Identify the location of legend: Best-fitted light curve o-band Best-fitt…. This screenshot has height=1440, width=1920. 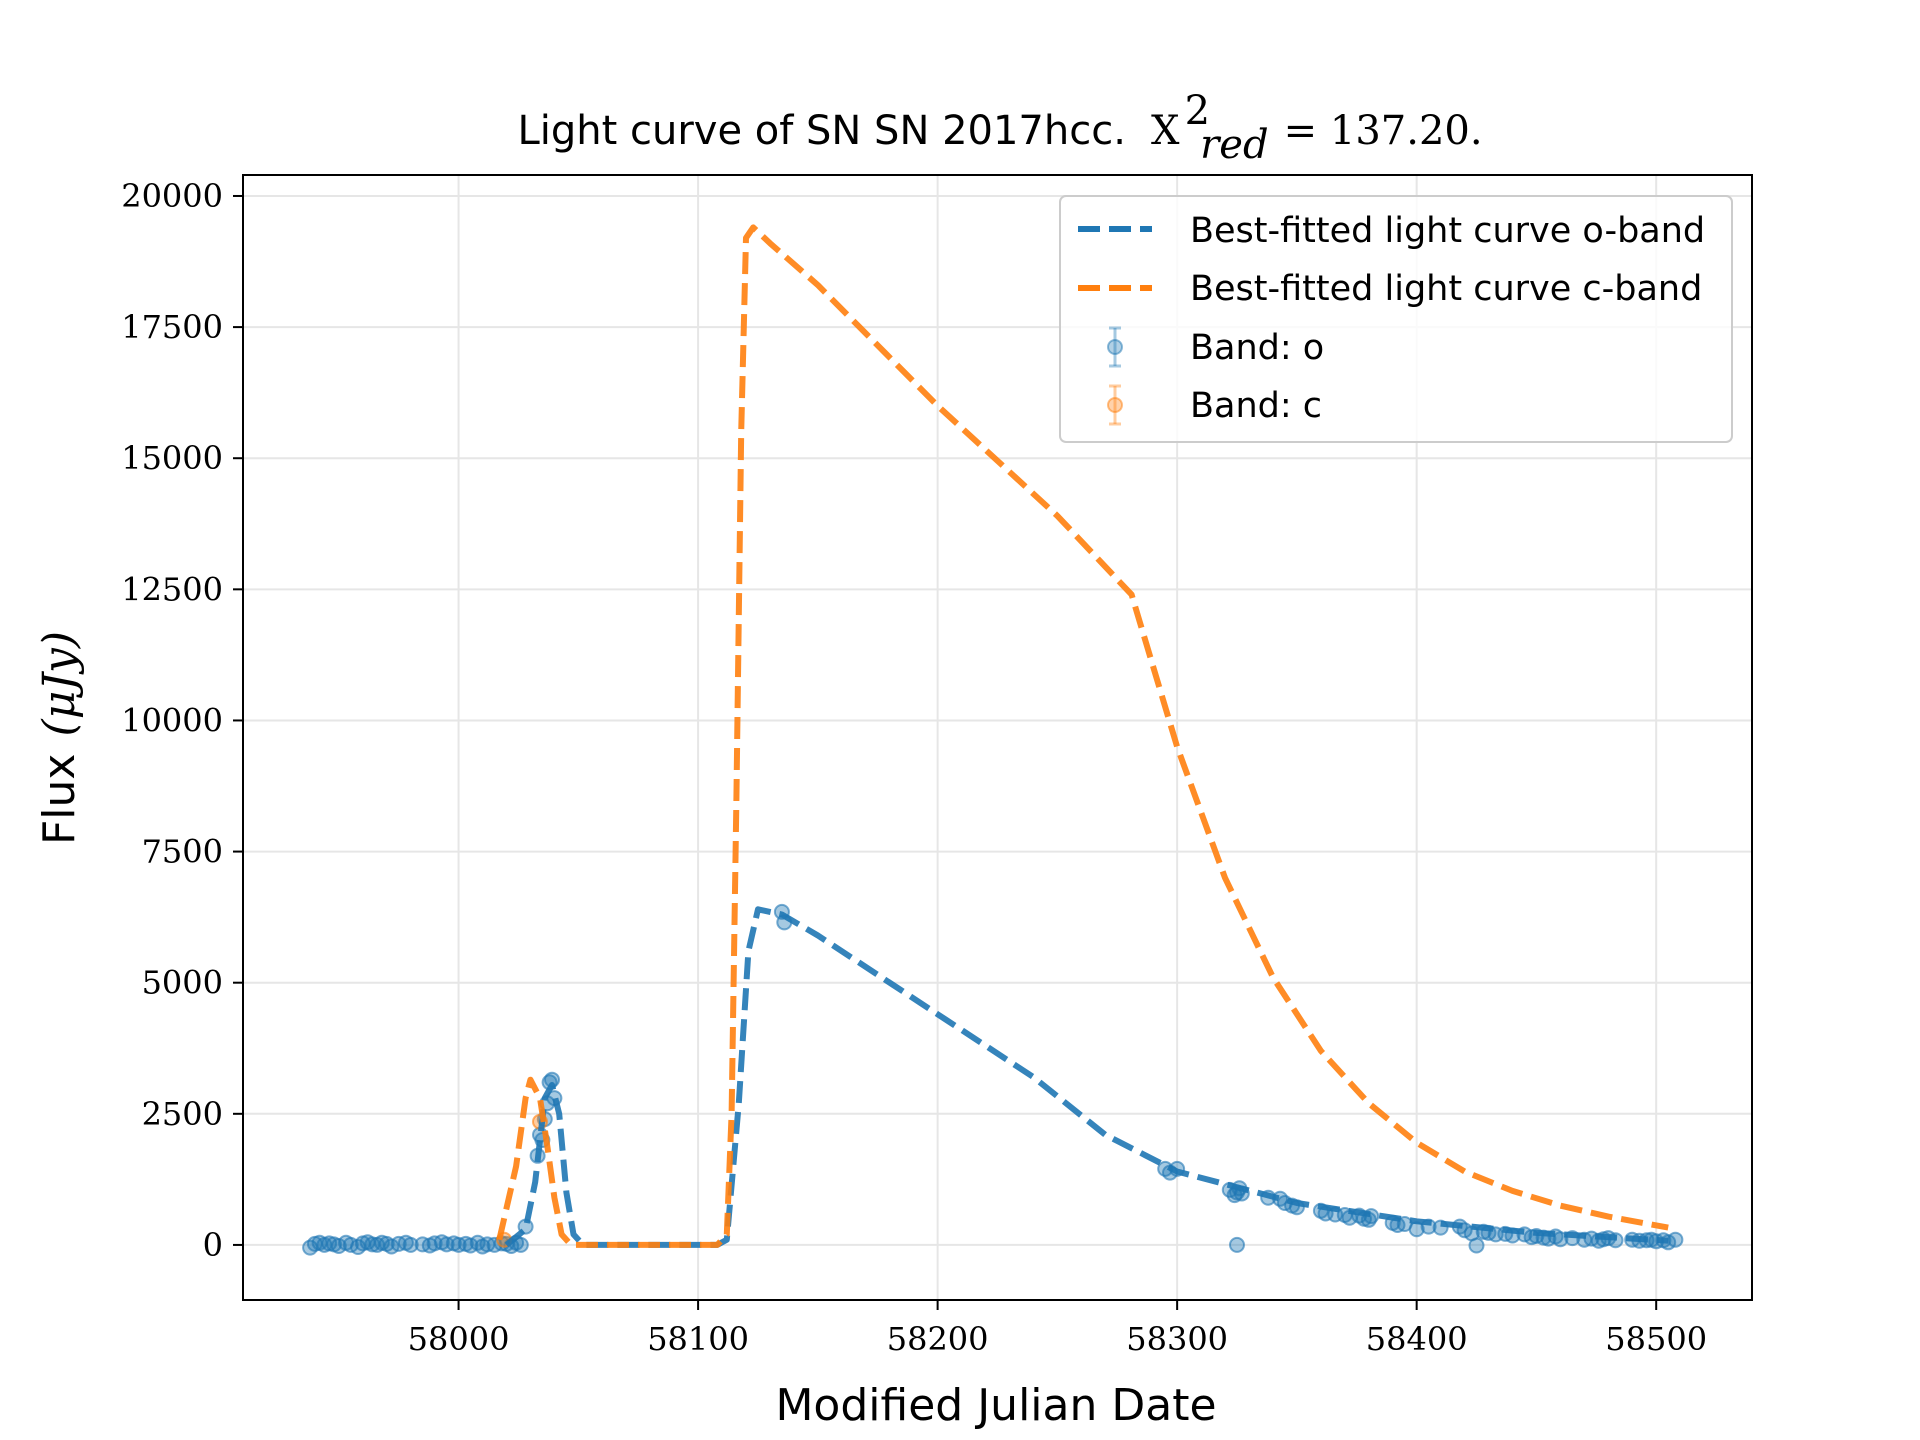
(1396, 319).